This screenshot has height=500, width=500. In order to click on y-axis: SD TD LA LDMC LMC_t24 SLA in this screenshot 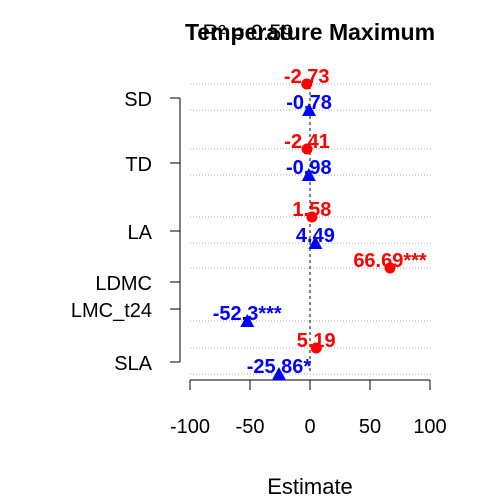, I will do `click(126, 232)`.